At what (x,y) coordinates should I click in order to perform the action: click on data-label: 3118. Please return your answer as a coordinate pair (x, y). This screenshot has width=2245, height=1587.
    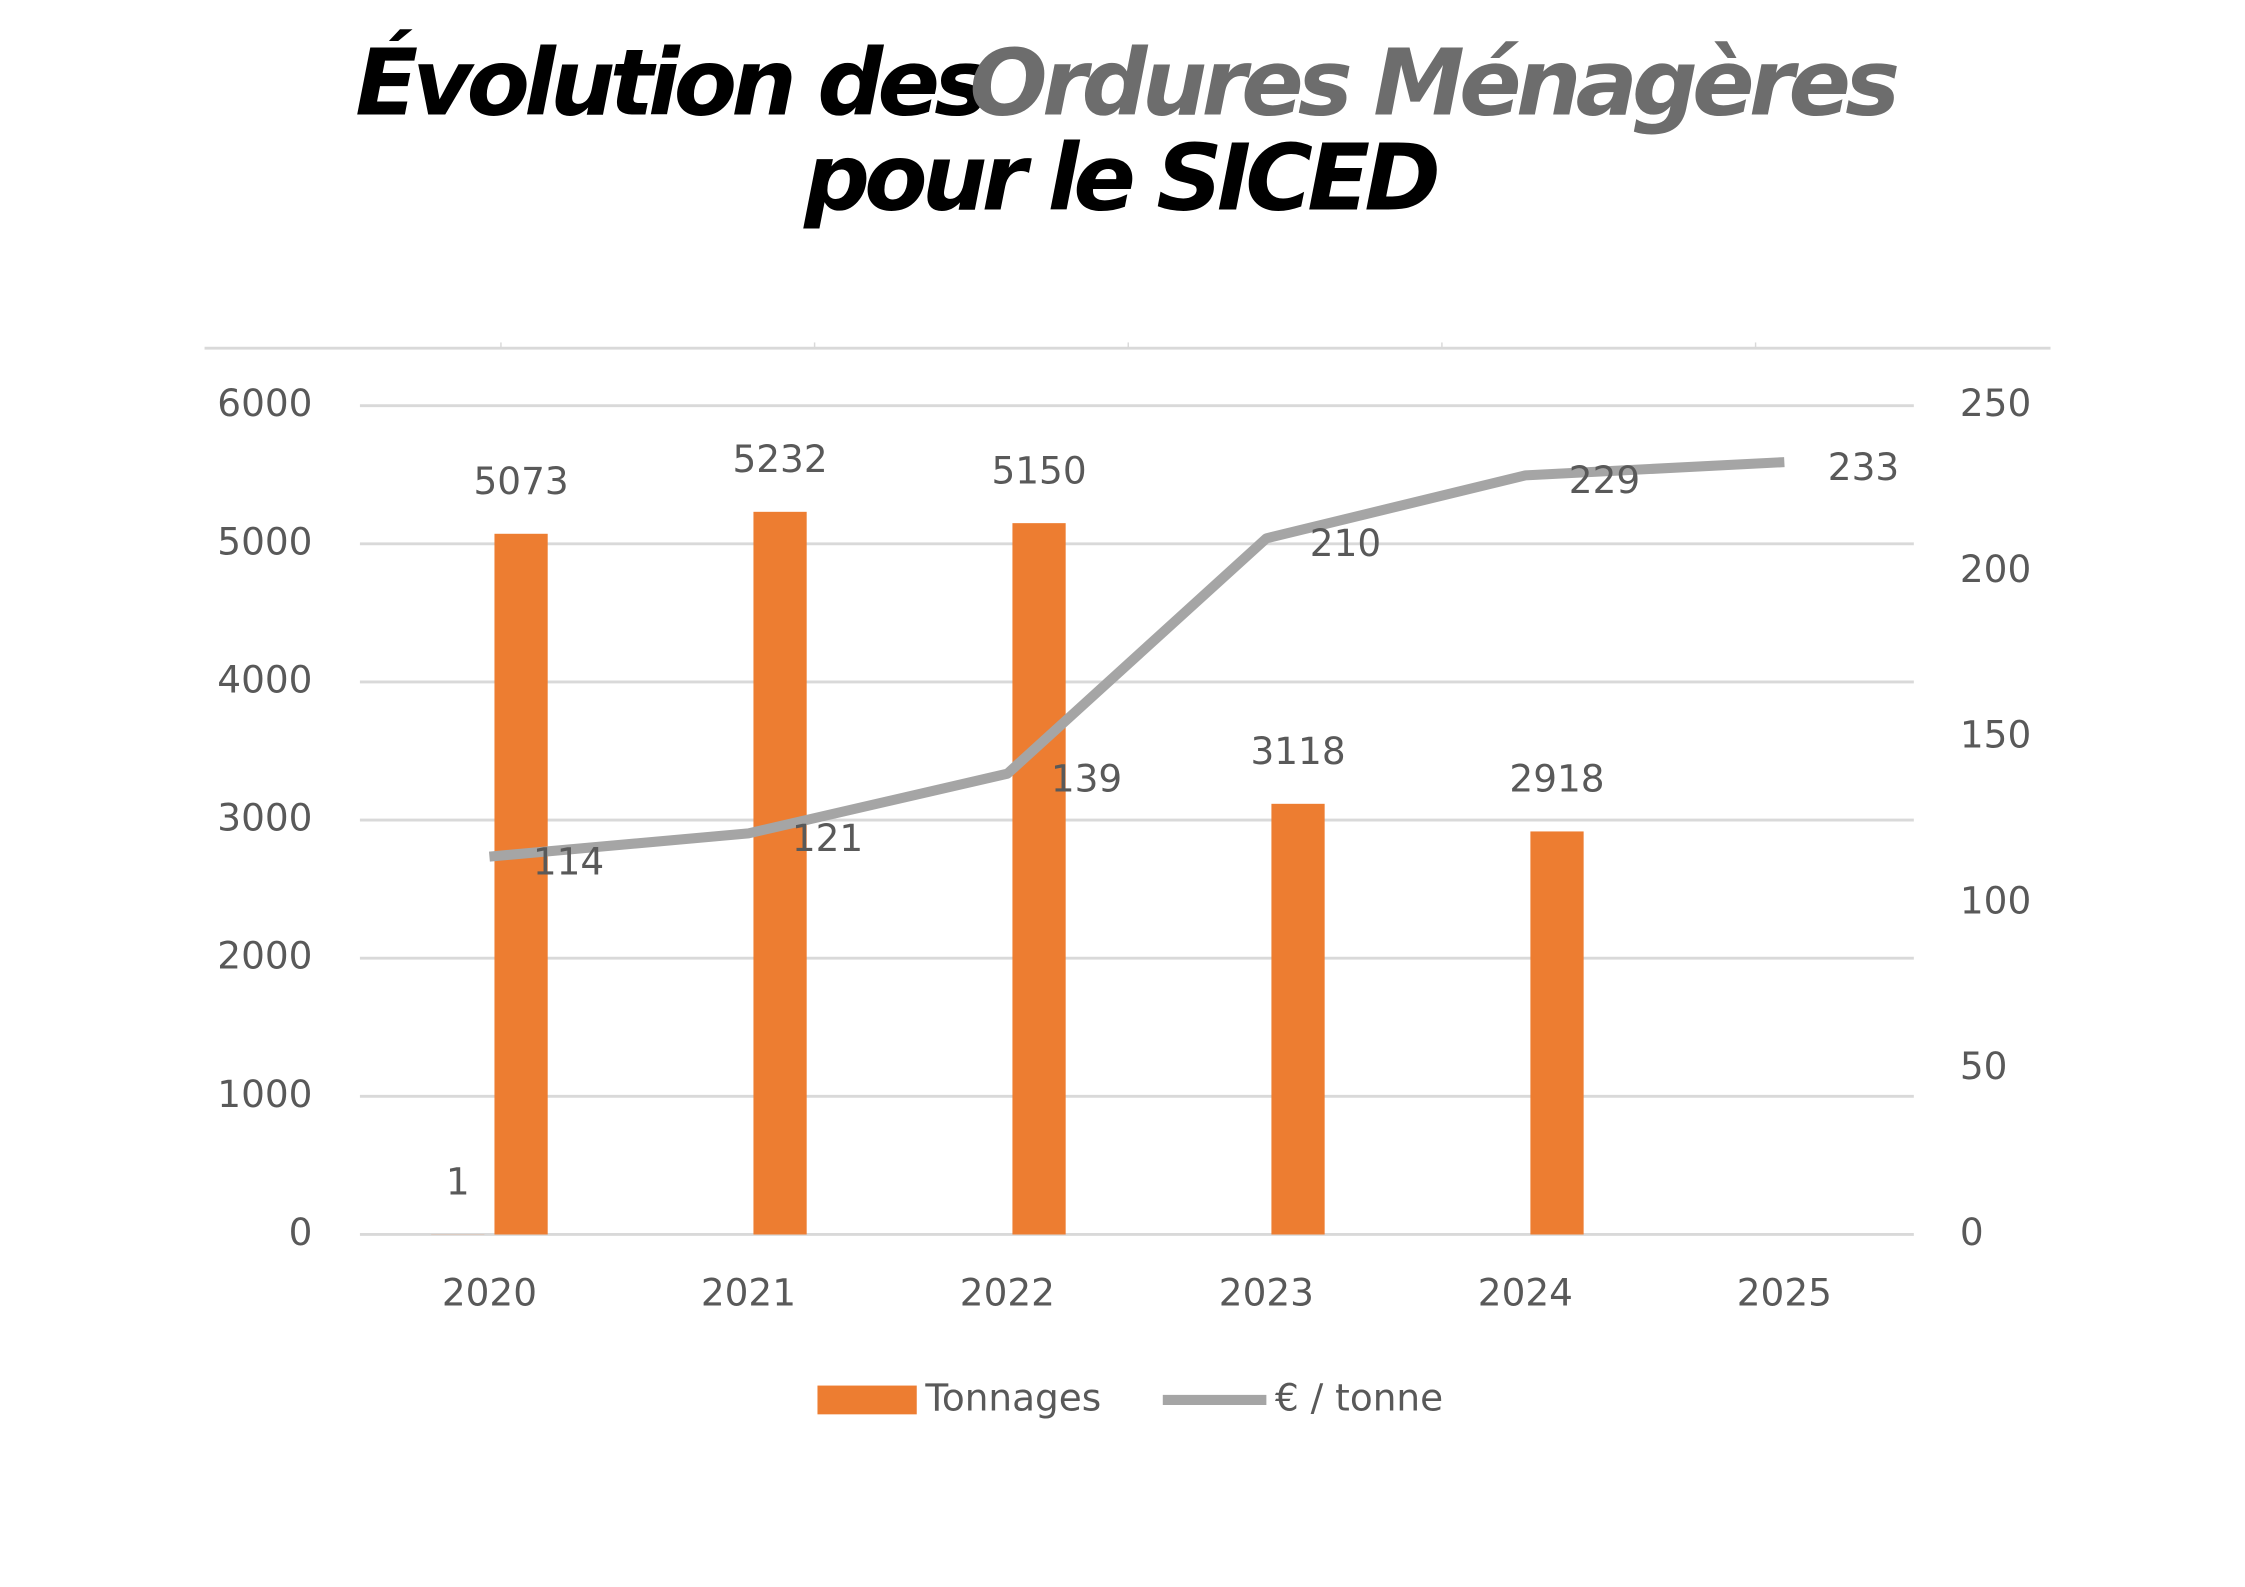
    Looking at the image, I should click on (1297, 751).